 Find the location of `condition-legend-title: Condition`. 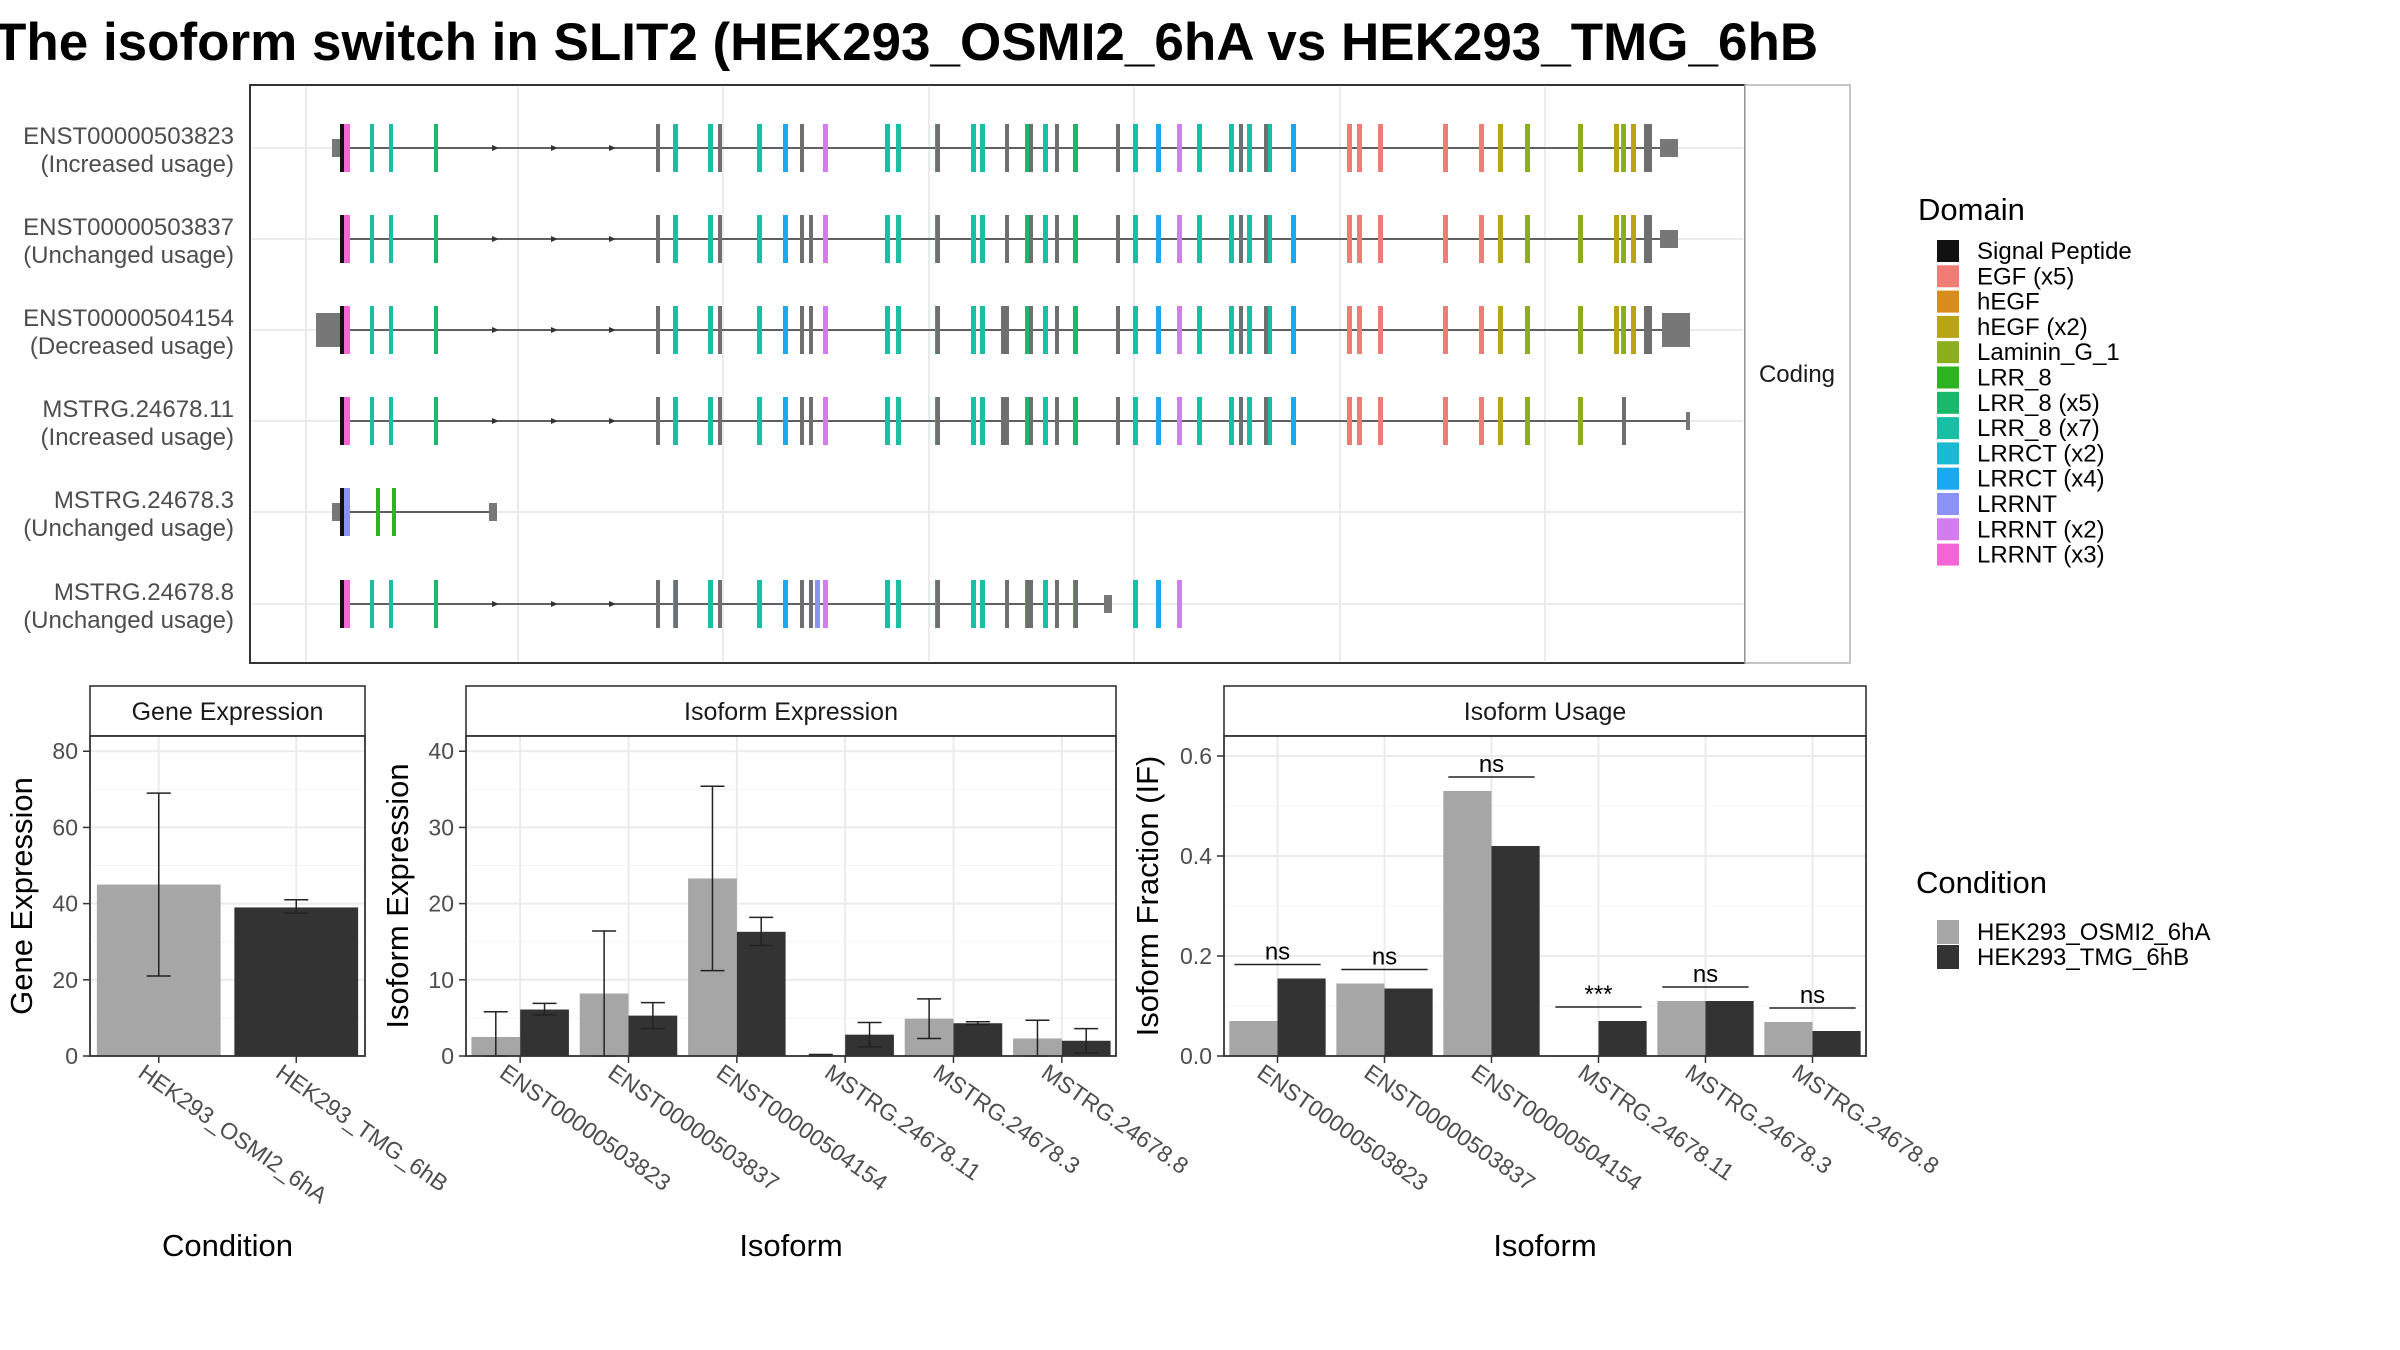

condition-legend-title: Condition is located at coordinates (1981, 882).